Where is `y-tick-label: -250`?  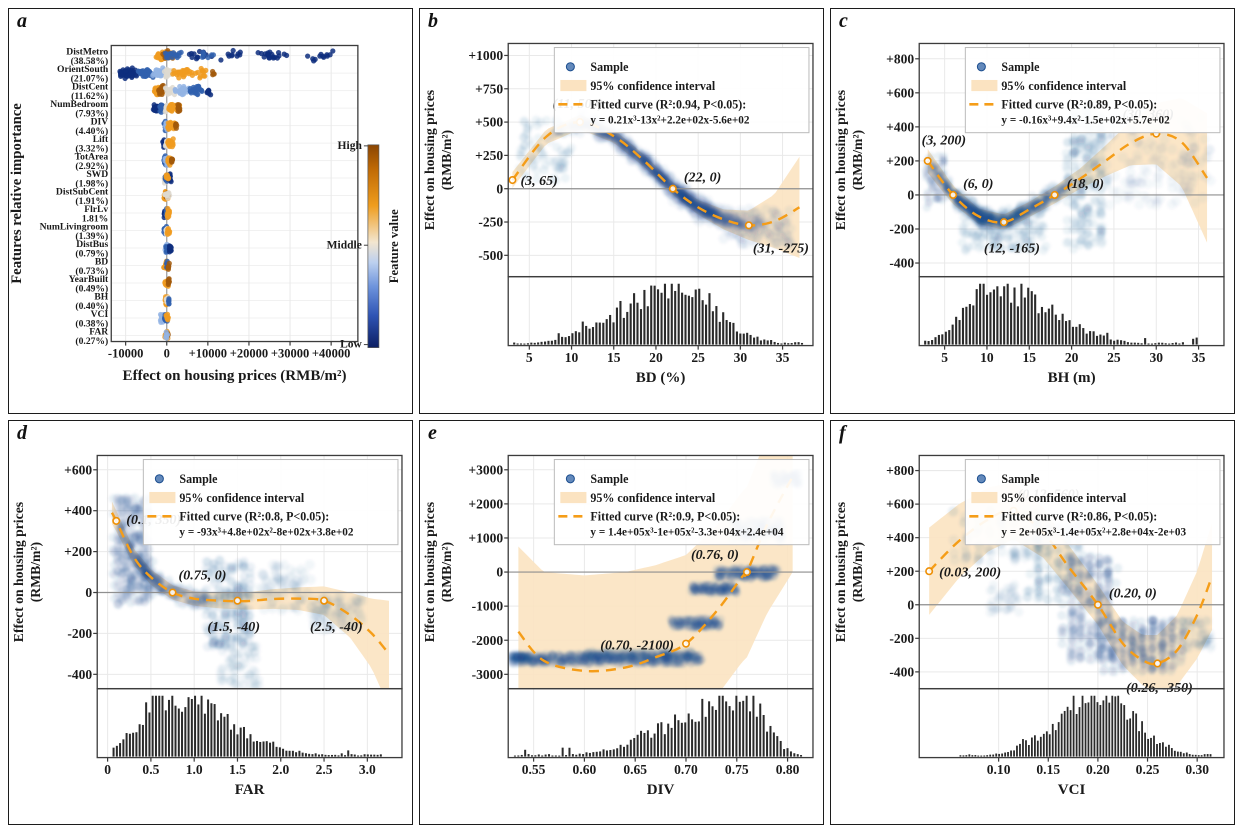
y-tick-label: -250 is located at coordinates (490, 222).